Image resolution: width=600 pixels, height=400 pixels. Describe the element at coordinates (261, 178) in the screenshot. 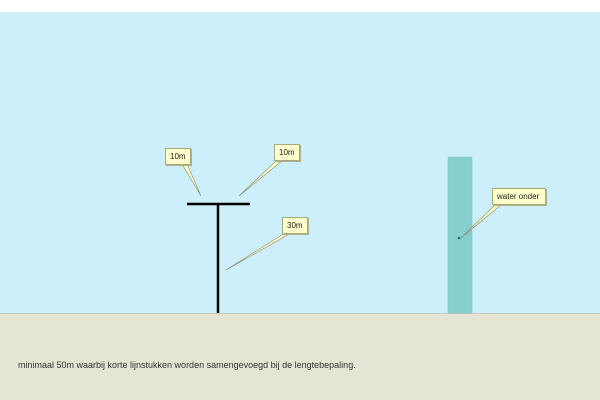

I see `leader-segment-right` at that location.